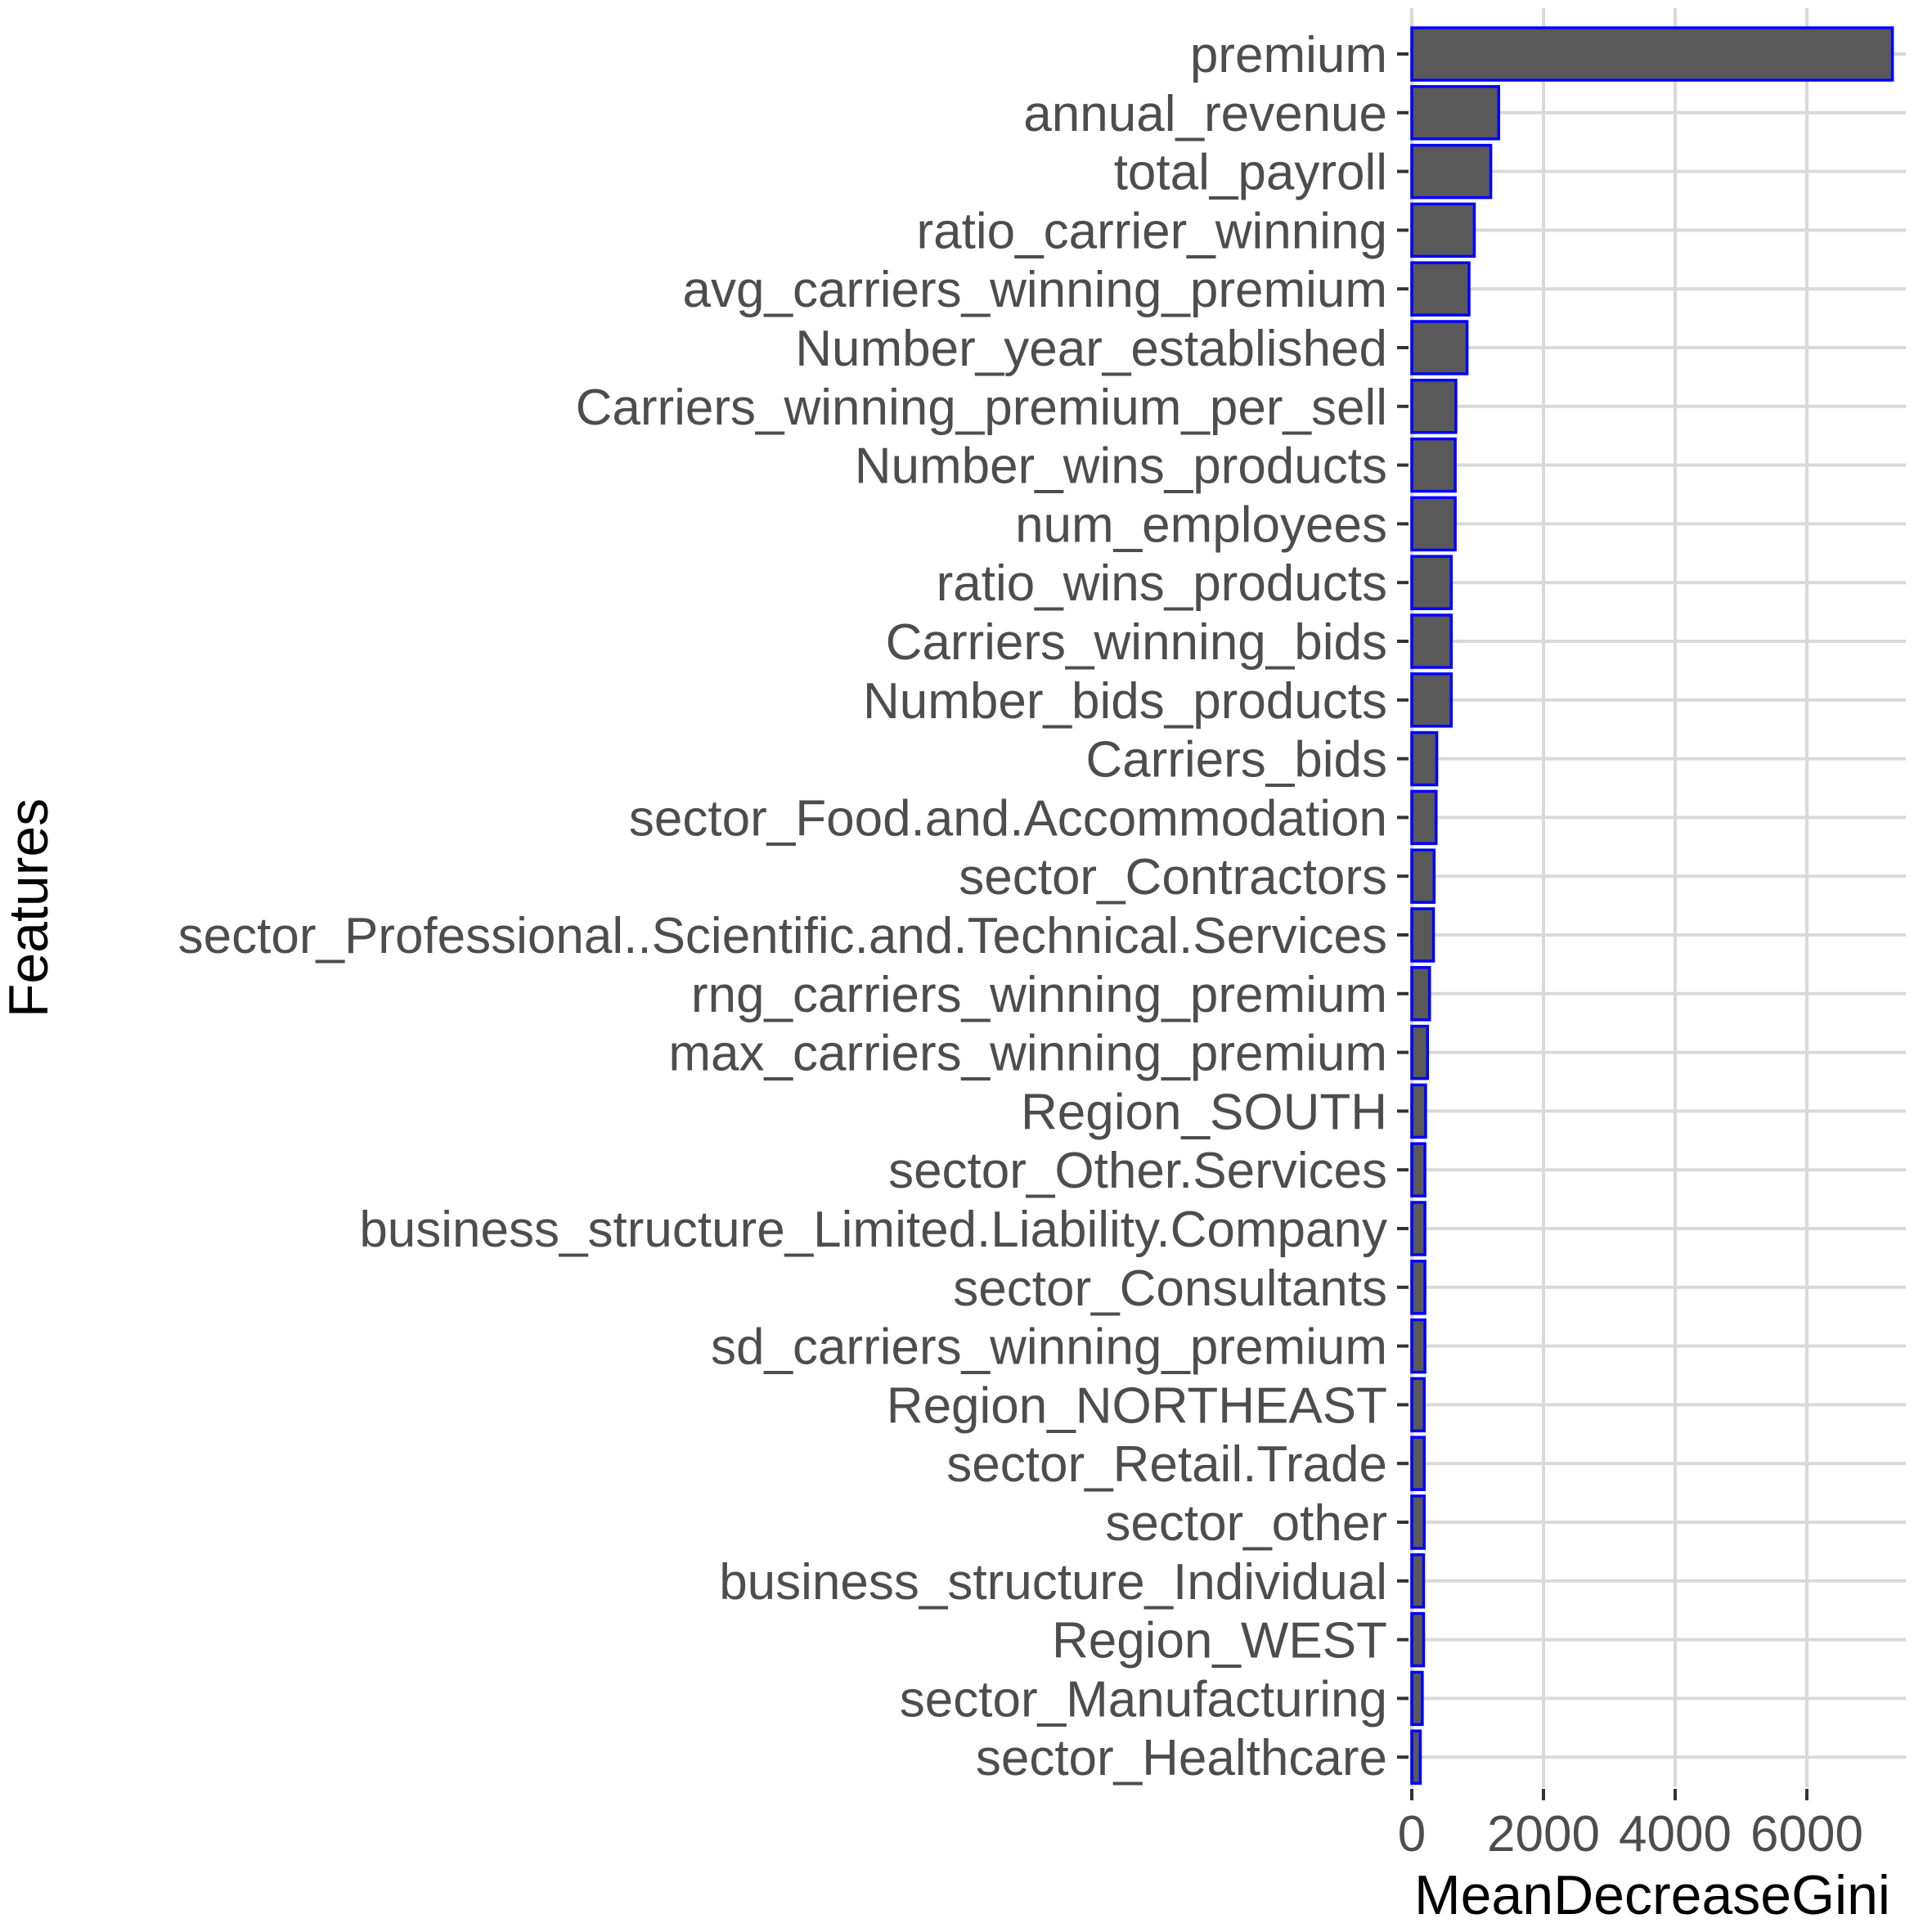  What do you see at coordinates (1251, 173) in the screenshot?
I see `y-tick-label: total_payroll` at bounding box center [1251, 173].